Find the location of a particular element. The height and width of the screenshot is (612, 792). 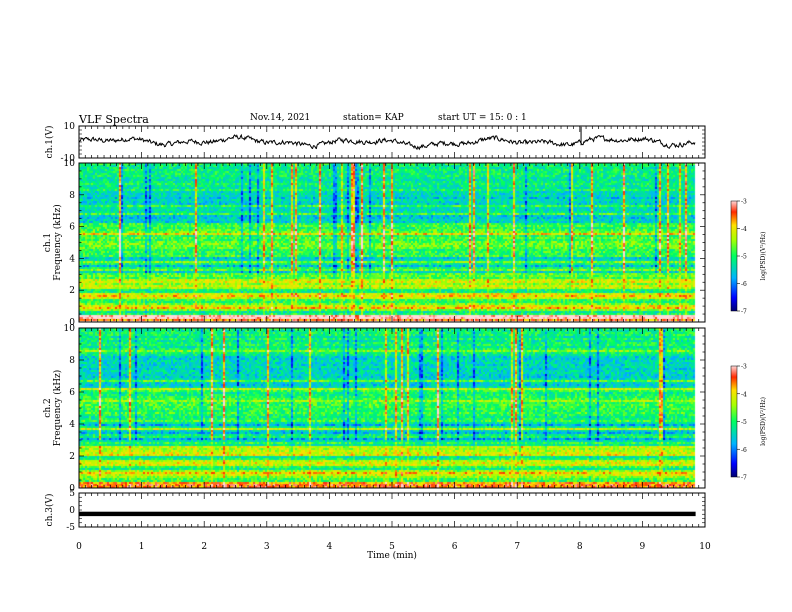

y-tick-label: -10 is located at coordinates (68, 159).